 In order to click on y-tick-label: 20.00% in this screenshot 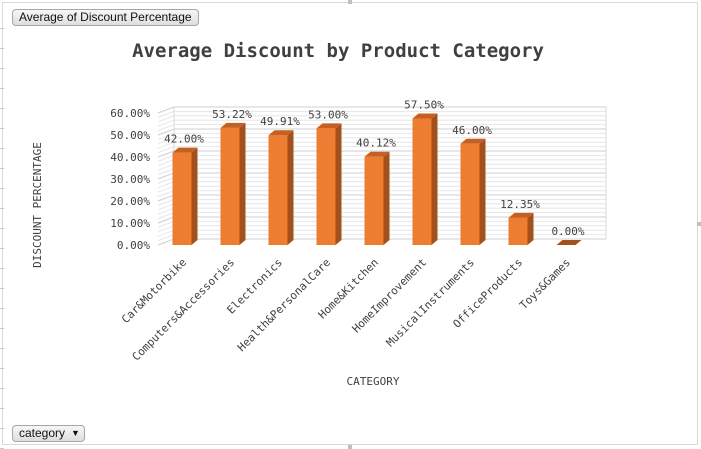, I will do `click(130, 201)`.